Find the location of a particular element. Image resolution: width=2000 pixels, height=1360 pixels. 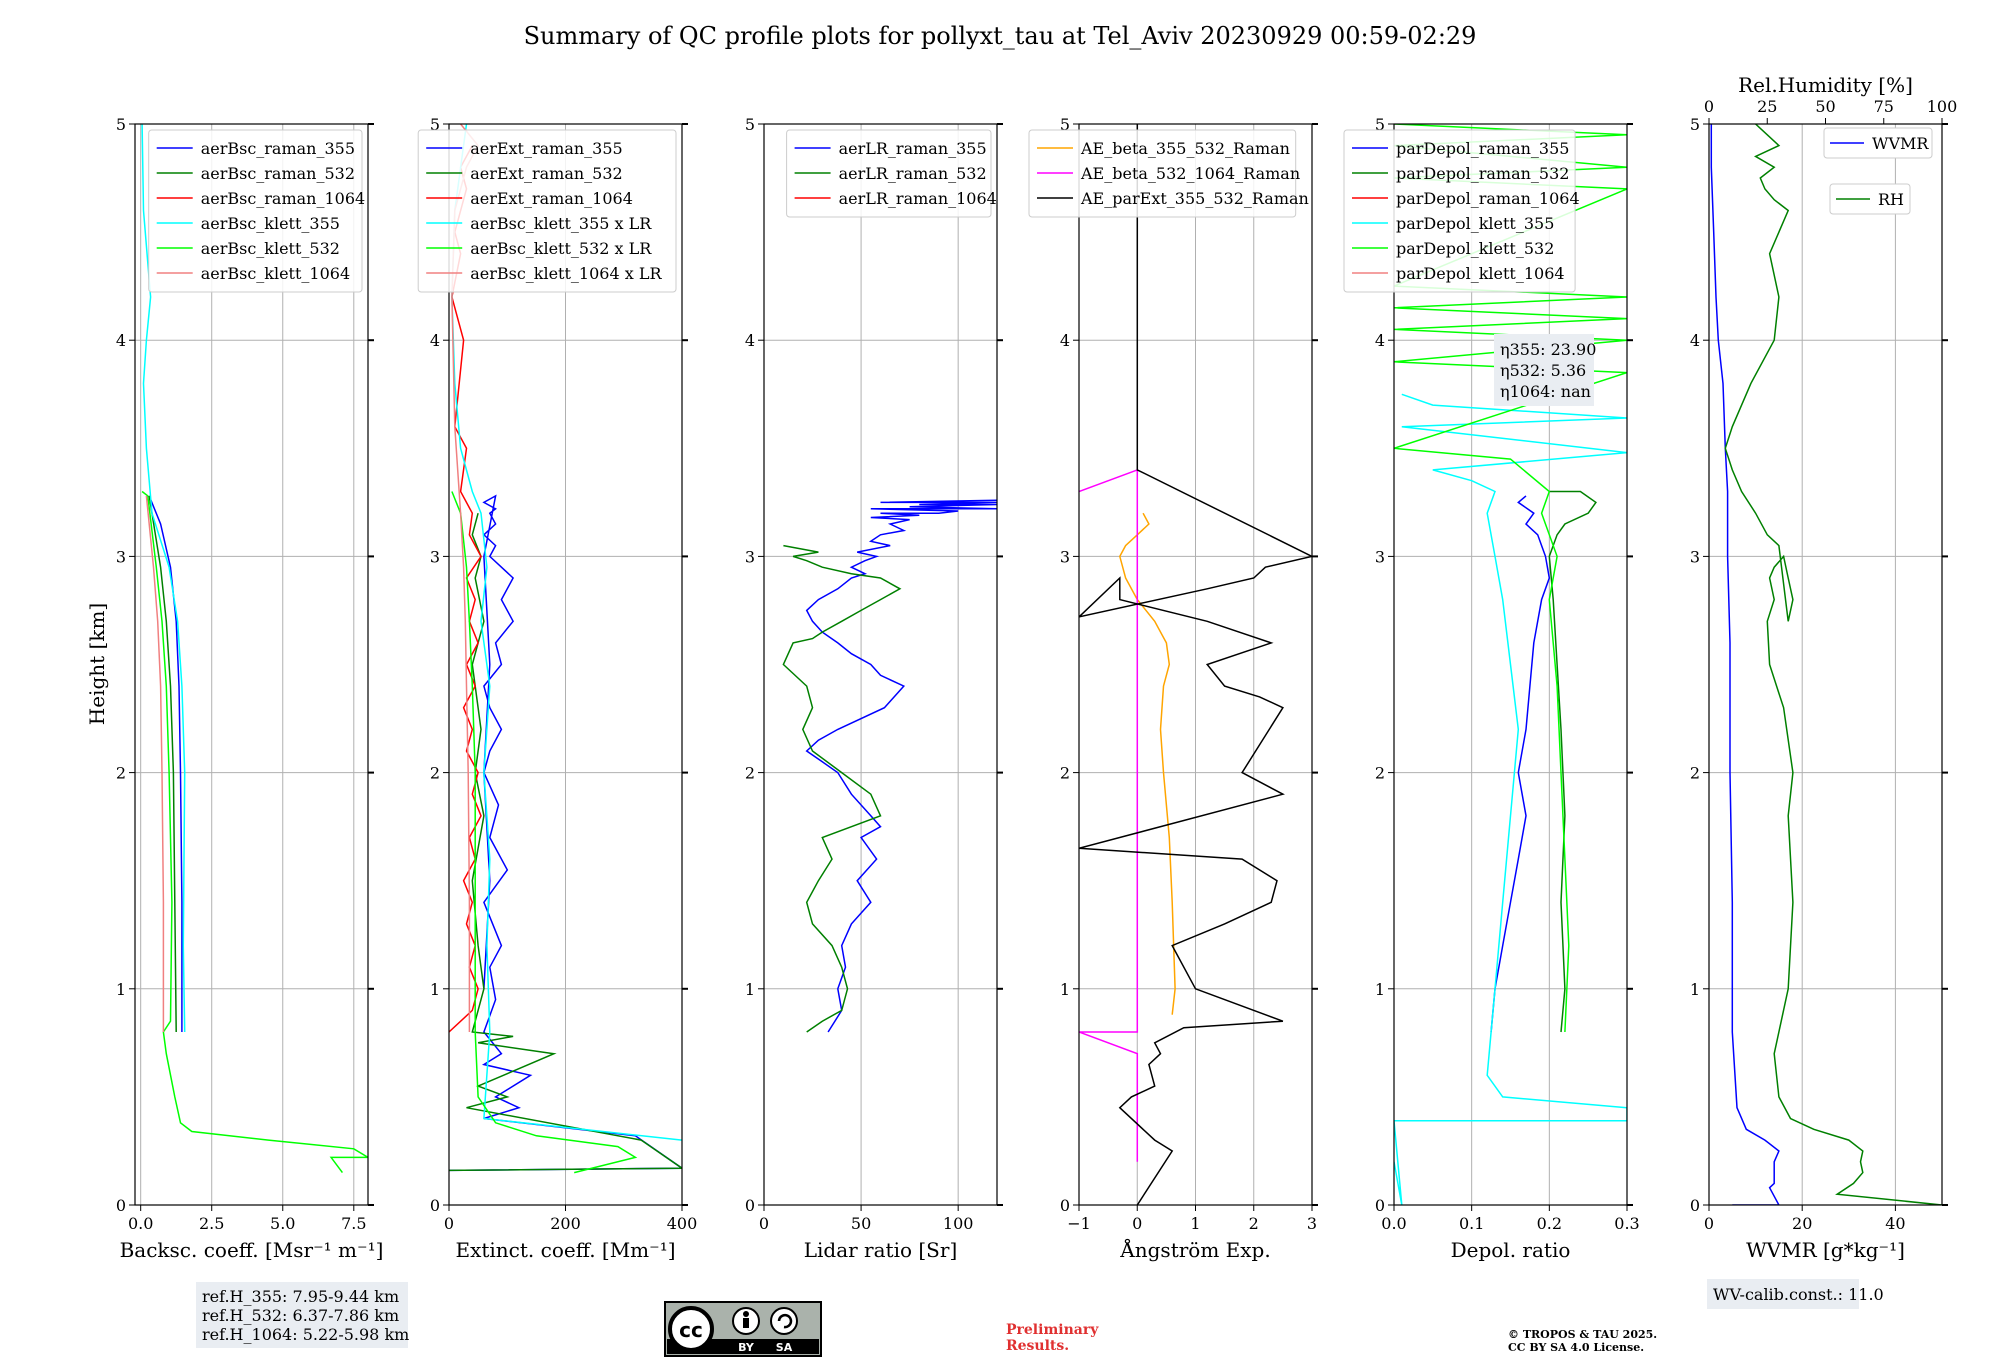

x-tick-label: 100 is located at coordinates (958, 1223).